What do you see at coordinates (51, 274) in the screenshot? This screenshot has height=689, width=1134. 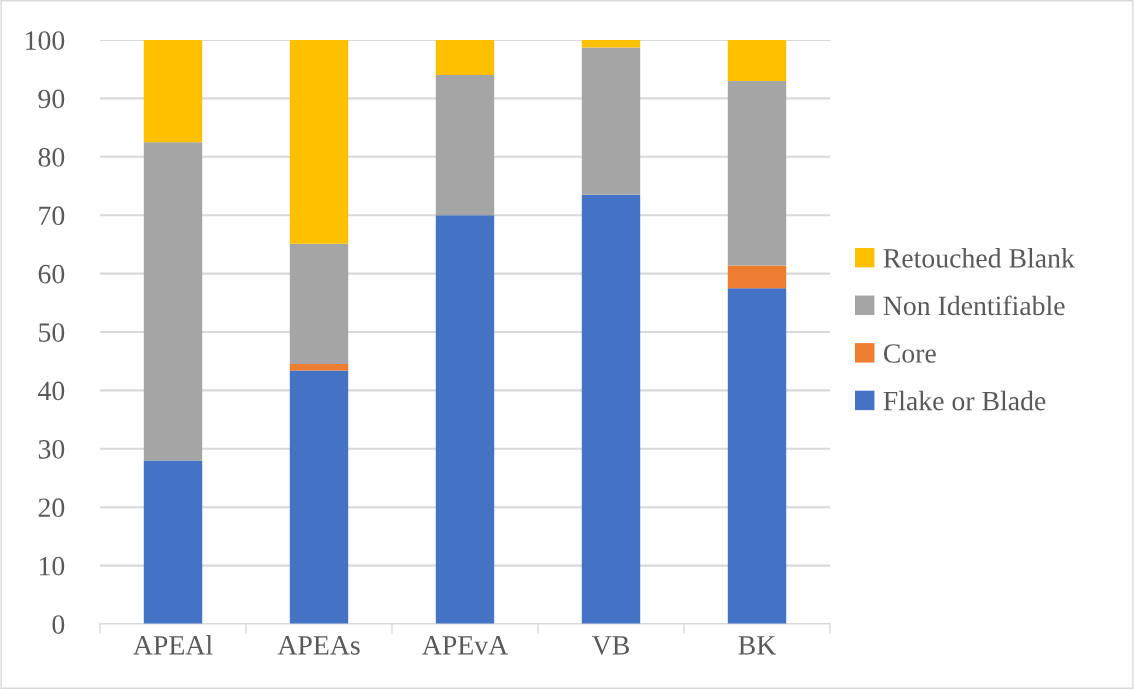 I see `y-tick-label: 60` at bounding box center [51, 274].